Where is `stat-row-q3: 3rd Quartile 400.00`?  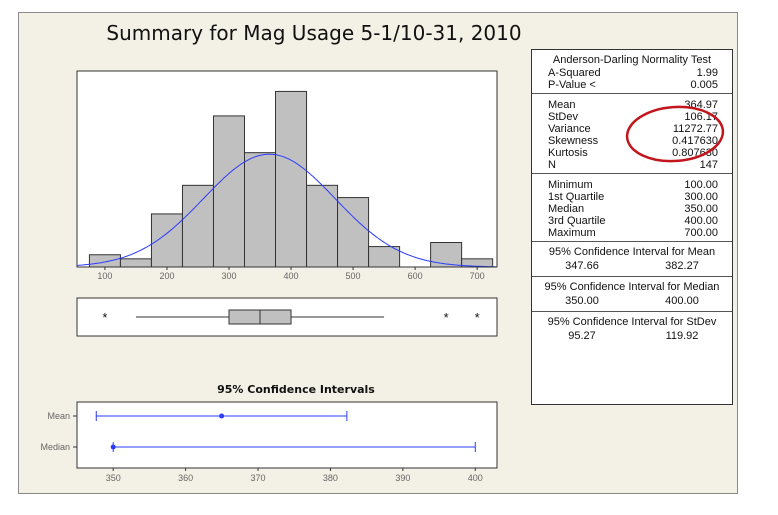 stat-row-q3: 3rd Quartile 400.00 is located at coordinates (633, 221).